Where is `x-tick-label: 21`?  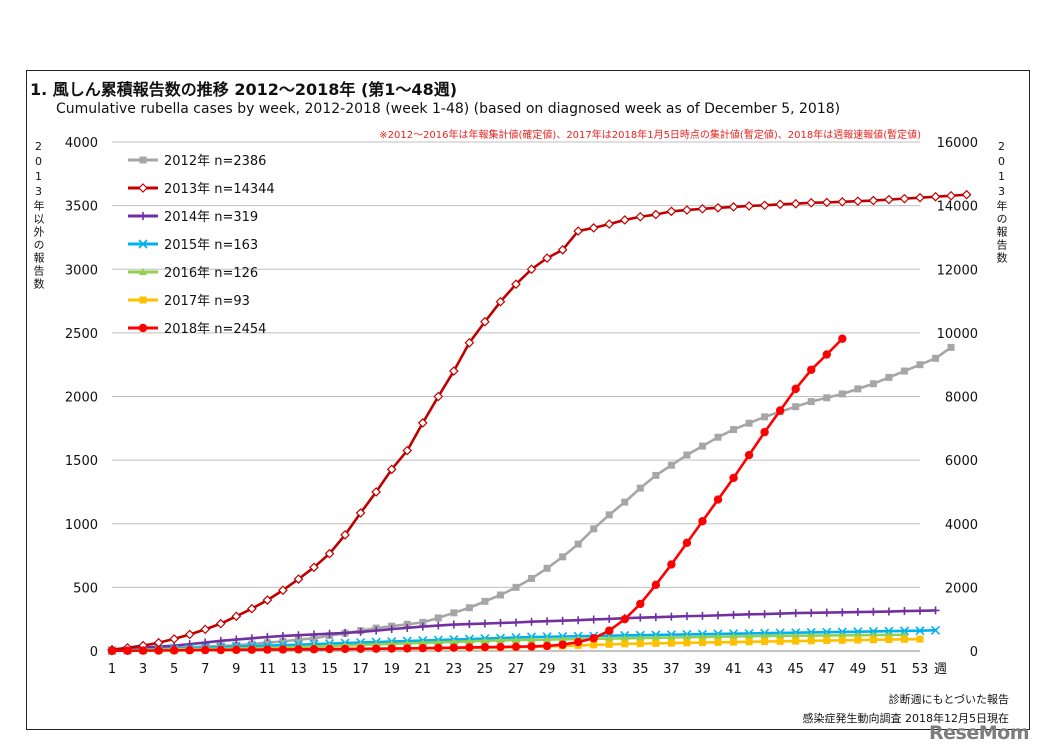
x-tick-label: 21 is located at coordinates (422, 669).